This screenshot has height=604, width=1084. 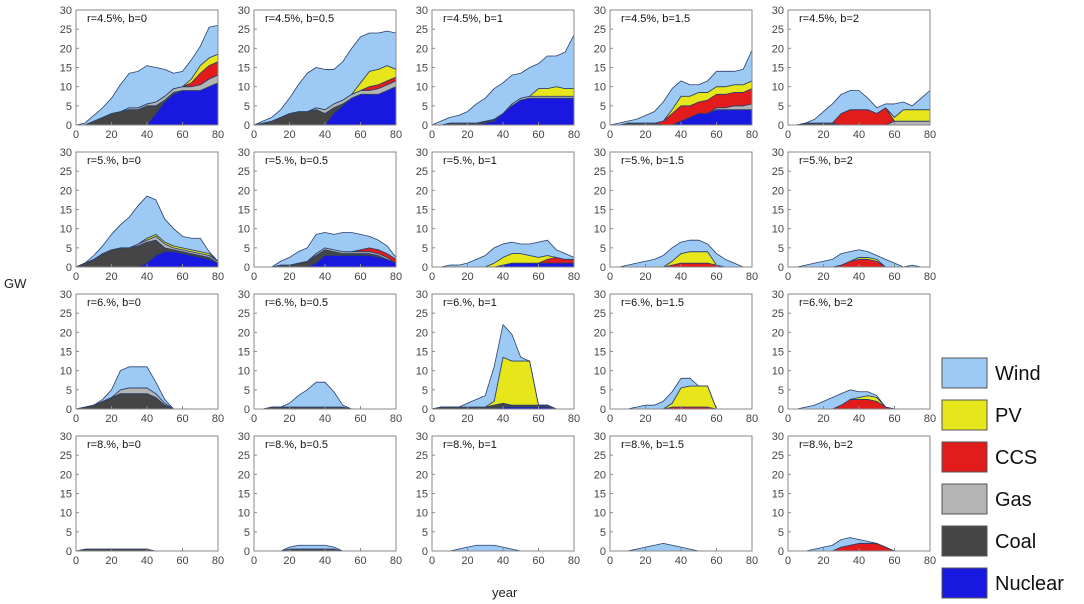 What do you see at coordinates (142, 357) in the screenshot?
I see `panel-11: 0 5 10 15 20 25 30 0 20 40 60 80 r=6.%, b=0` at bounding box center [142, 357].